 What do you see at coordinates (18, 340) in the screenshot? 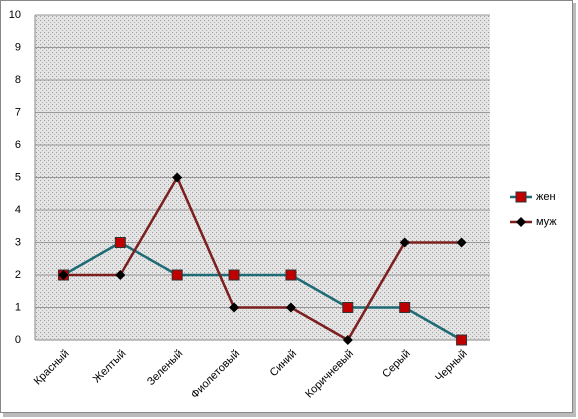
I see `y-tick-label: 0` at bounding box center [18, 340].